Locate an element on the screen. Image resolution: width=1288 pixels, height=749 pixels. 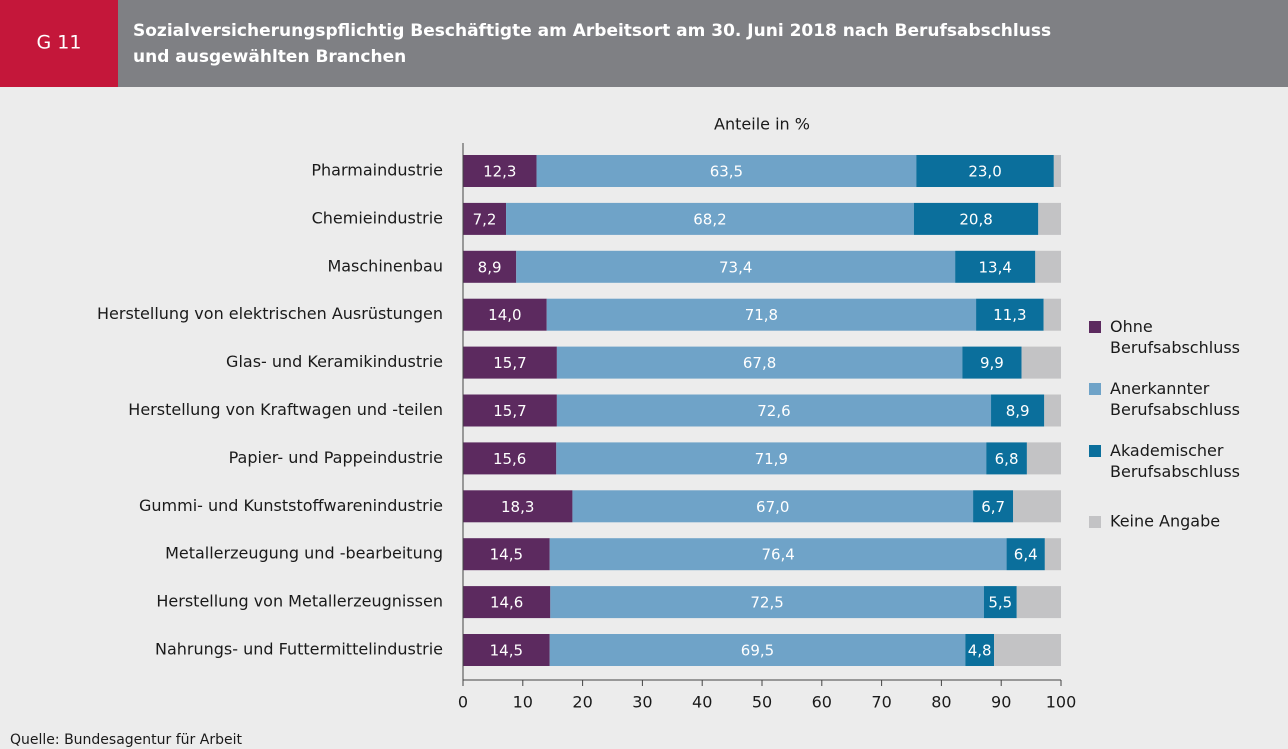
x-tick-label: 20 is located at coordinates (582, 702).